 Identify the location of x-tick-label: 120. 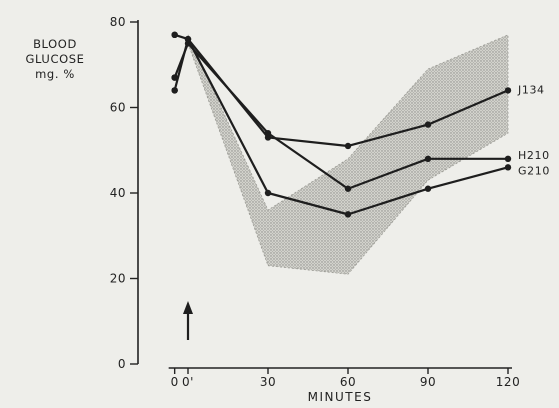
(508, 382).